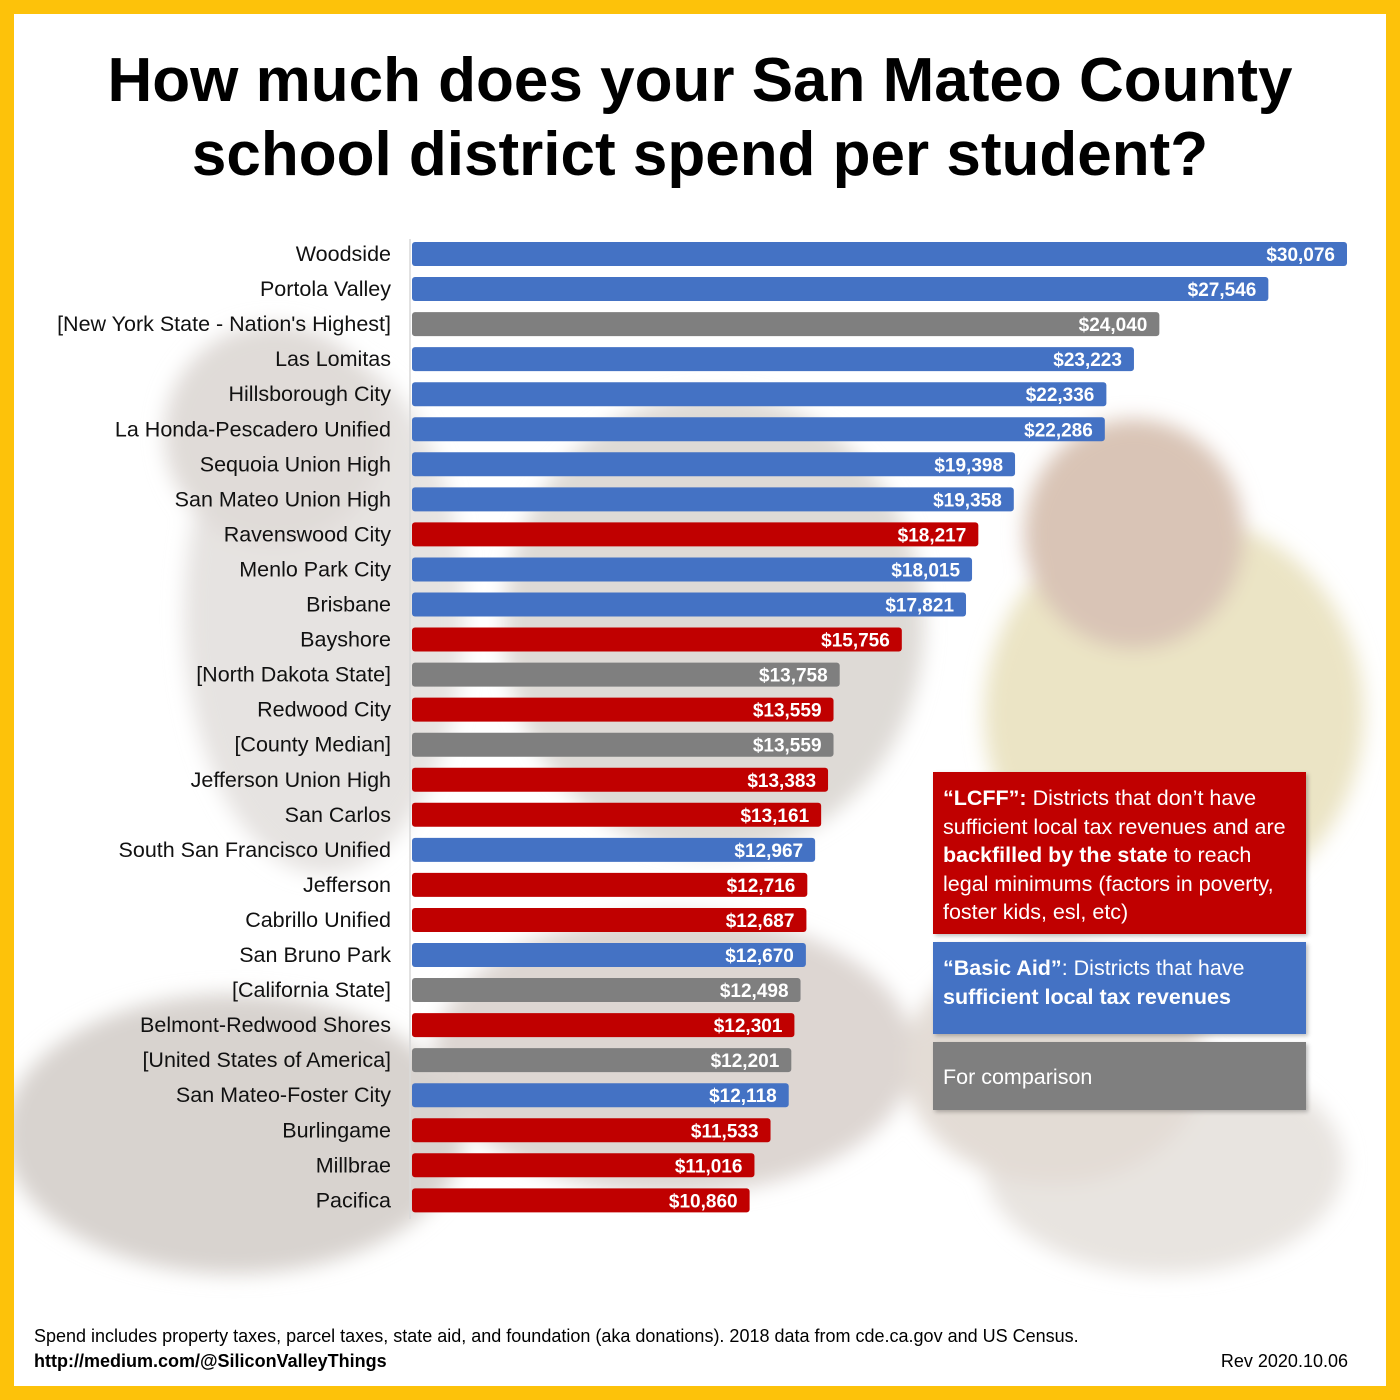  I want to click on value-label-27: $10,860, so click(703, 1201).